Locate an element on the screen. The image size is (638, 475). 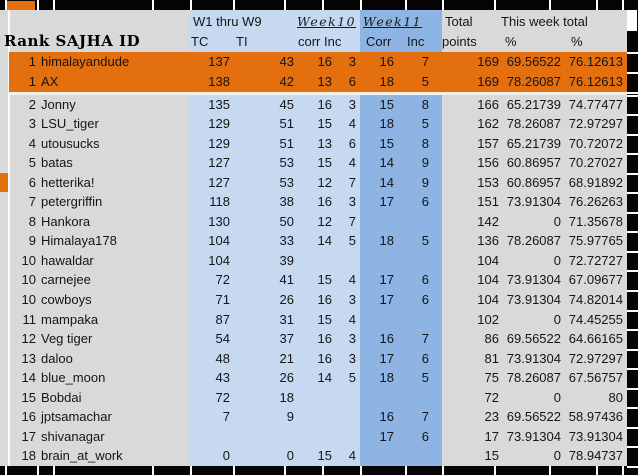
cell-tp: 76.12613 is located at coordinates (595, 61).